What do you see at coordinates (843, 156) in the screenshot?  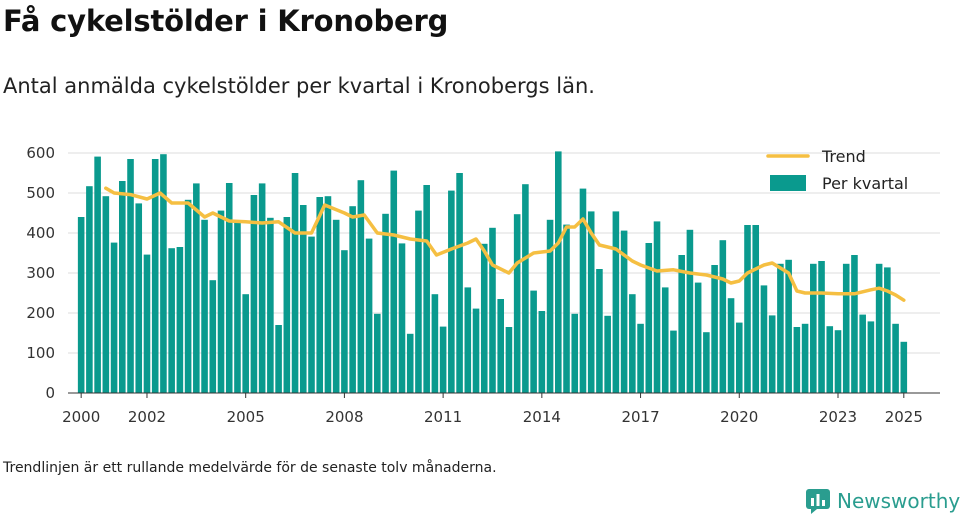 I see `legend-label-trend: Trend` at bounding box center [843, 156].